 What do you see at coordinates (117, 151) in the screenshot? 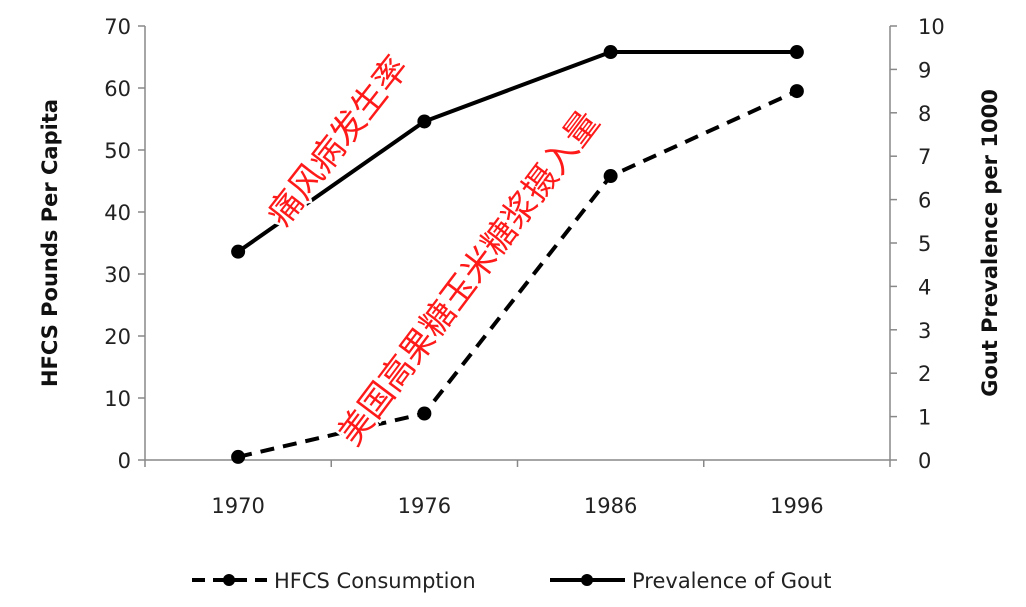
I see `left-y-tick-label: 50` at bounding box center [117, 151].